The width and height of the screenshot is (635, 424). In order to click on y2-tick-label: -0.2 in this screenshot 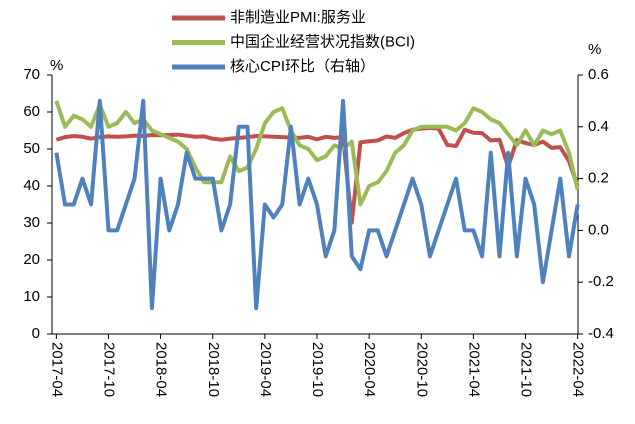, I will do `click(601, 281)`.